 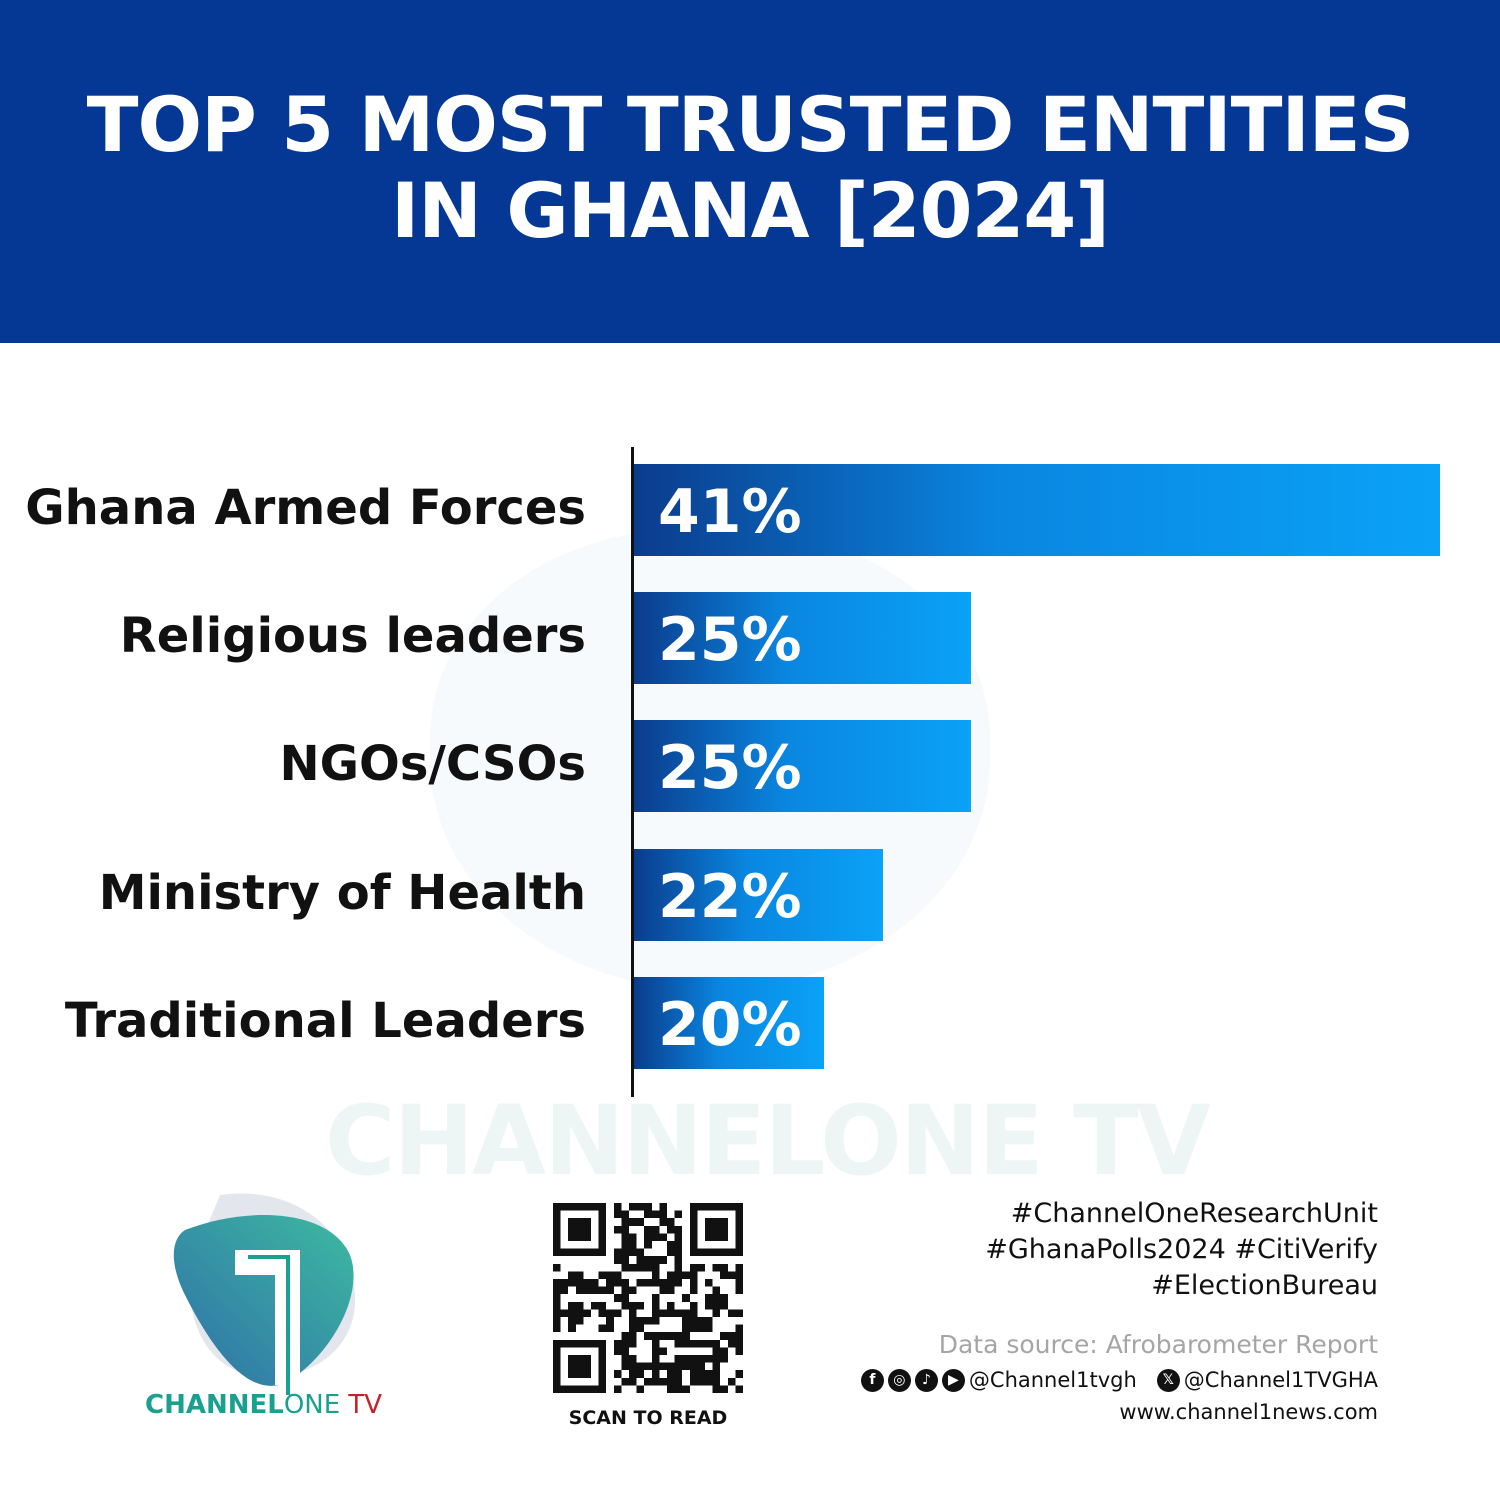 I want to click on social-links: f ◎ ♪ ▶ @Channel1tvgh 𝕏 @Channel1TVGHA, so click(x=1119, y=1380).